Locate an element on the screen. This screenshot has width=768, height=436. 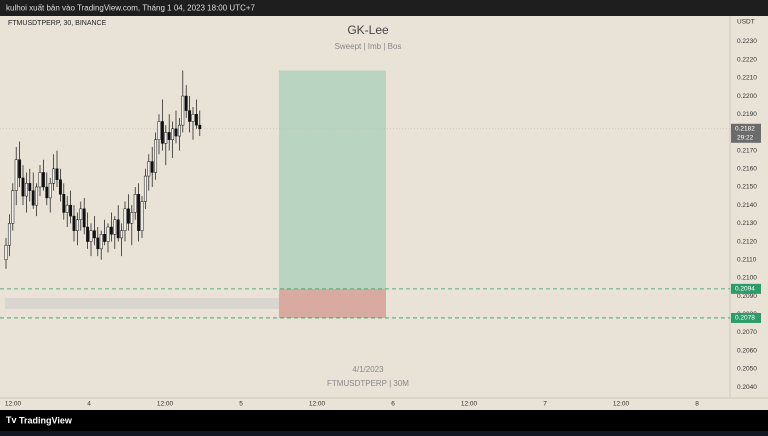
y-tick-label: 0.2210 is located at coordinates (747, 78).